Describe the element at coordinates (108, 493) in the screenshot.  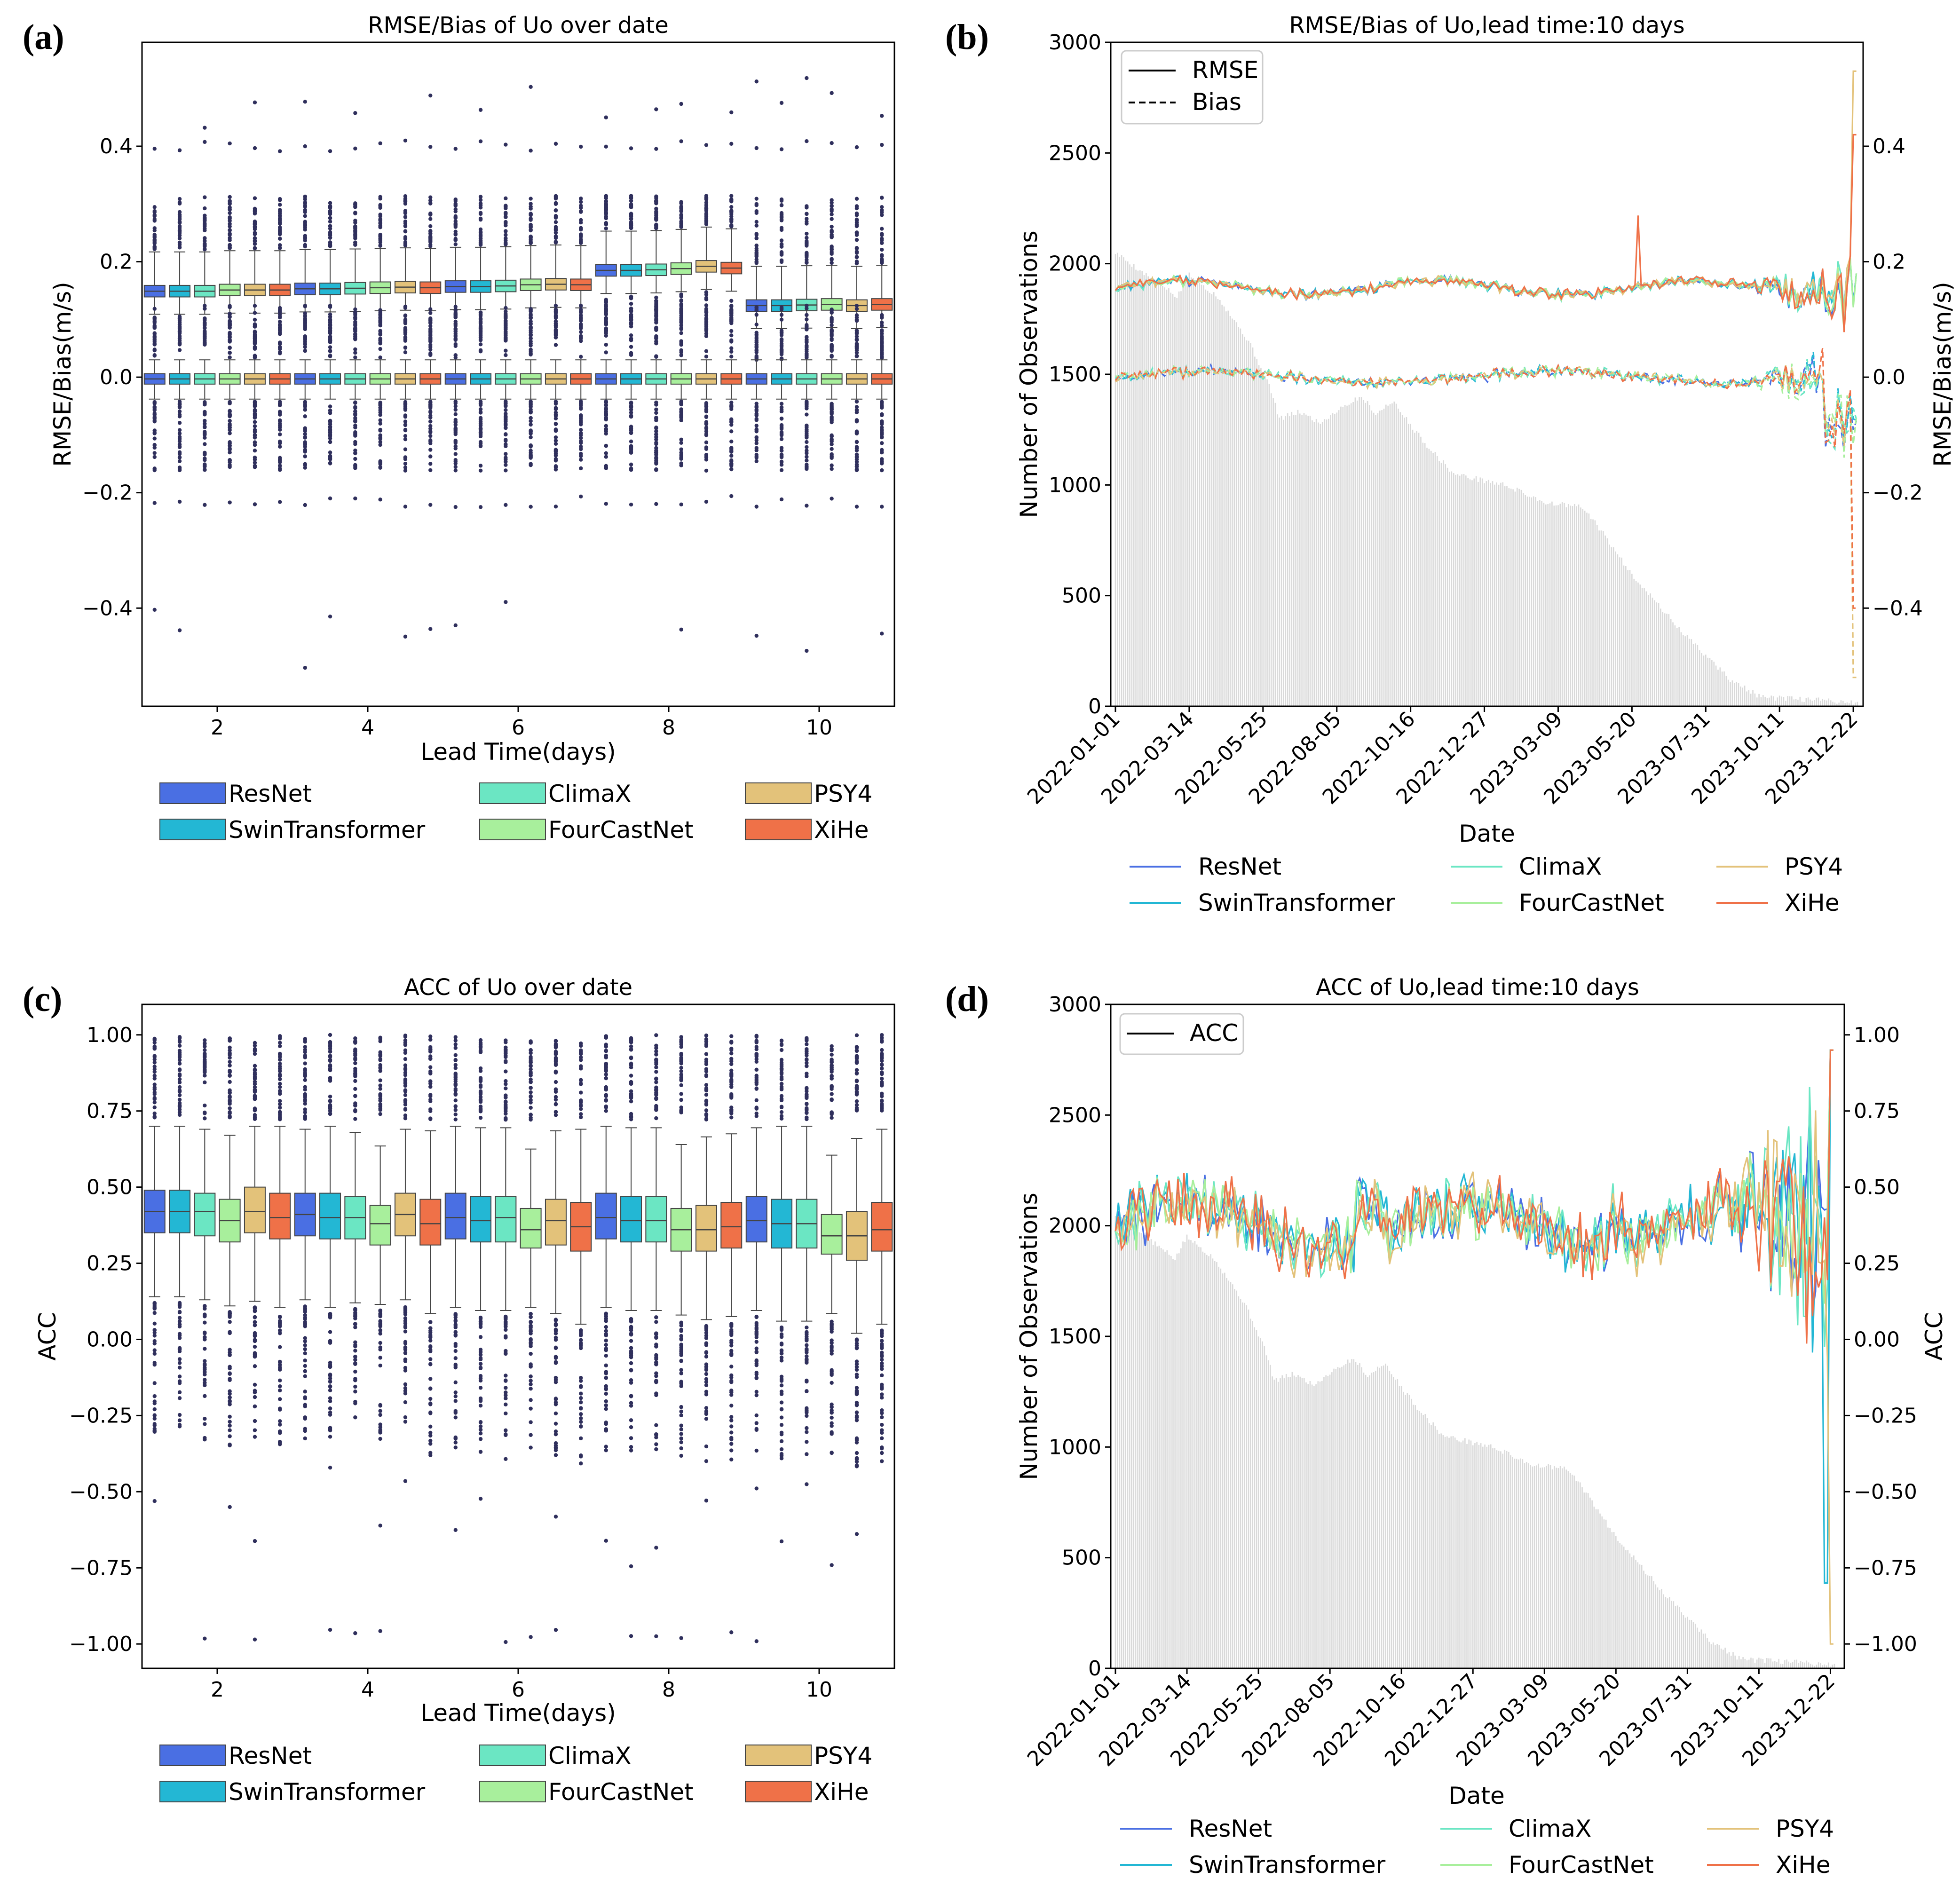
I see `y-tick-label-a: −0.2` at that location.